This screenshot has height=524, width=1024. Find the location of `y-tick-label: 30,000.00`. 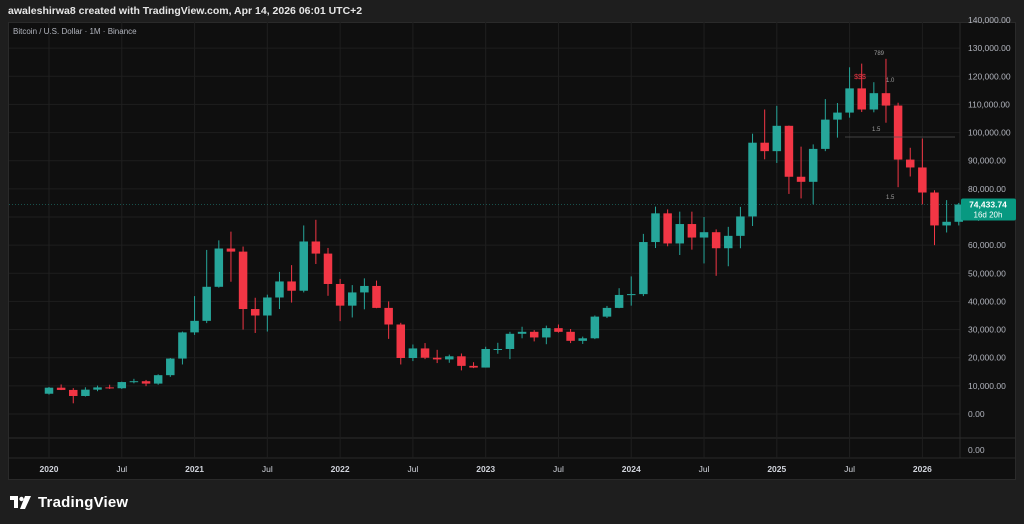

y-tick-label: 30,000.00 is located at coordinates (987, 330).